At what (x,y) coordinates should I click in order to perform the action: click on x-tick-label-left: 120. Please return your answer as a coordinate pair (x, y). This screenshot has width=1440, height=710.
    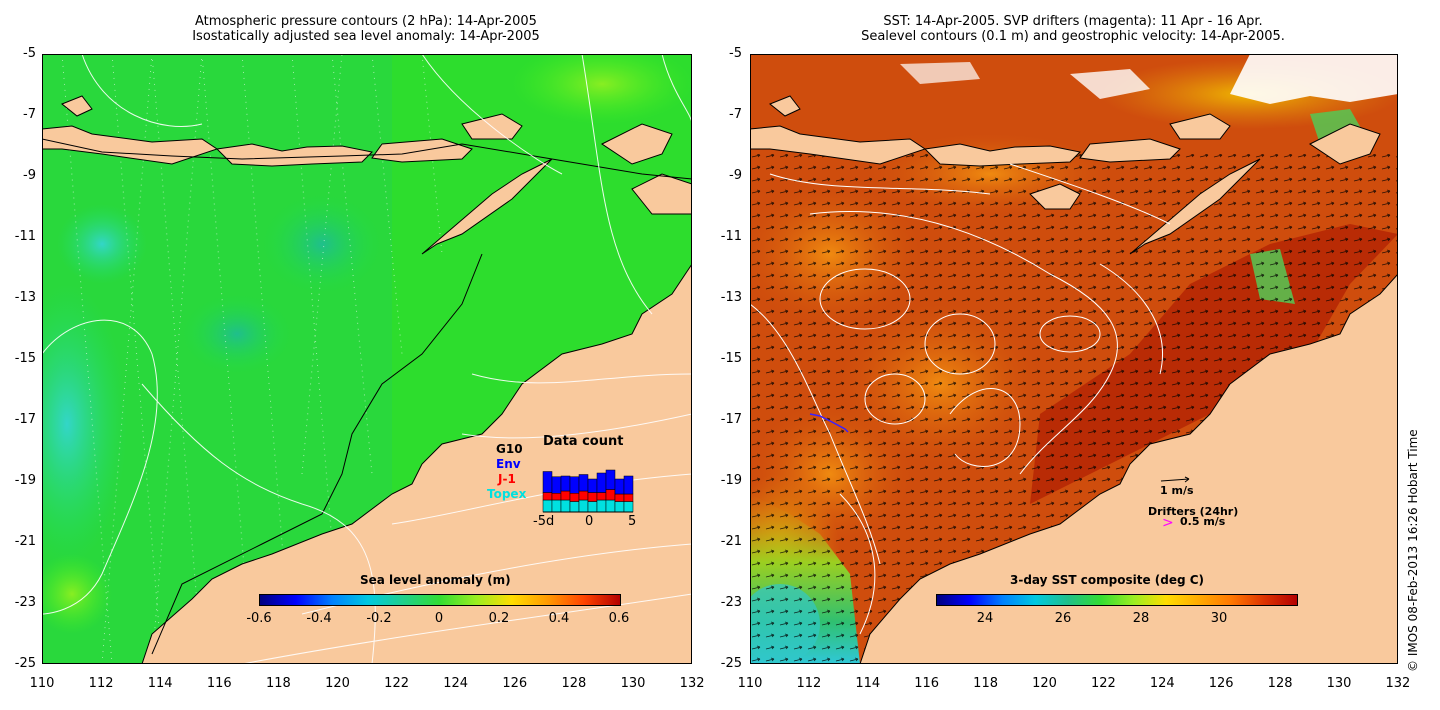
    Looking at the image, I should click on (337, 683).